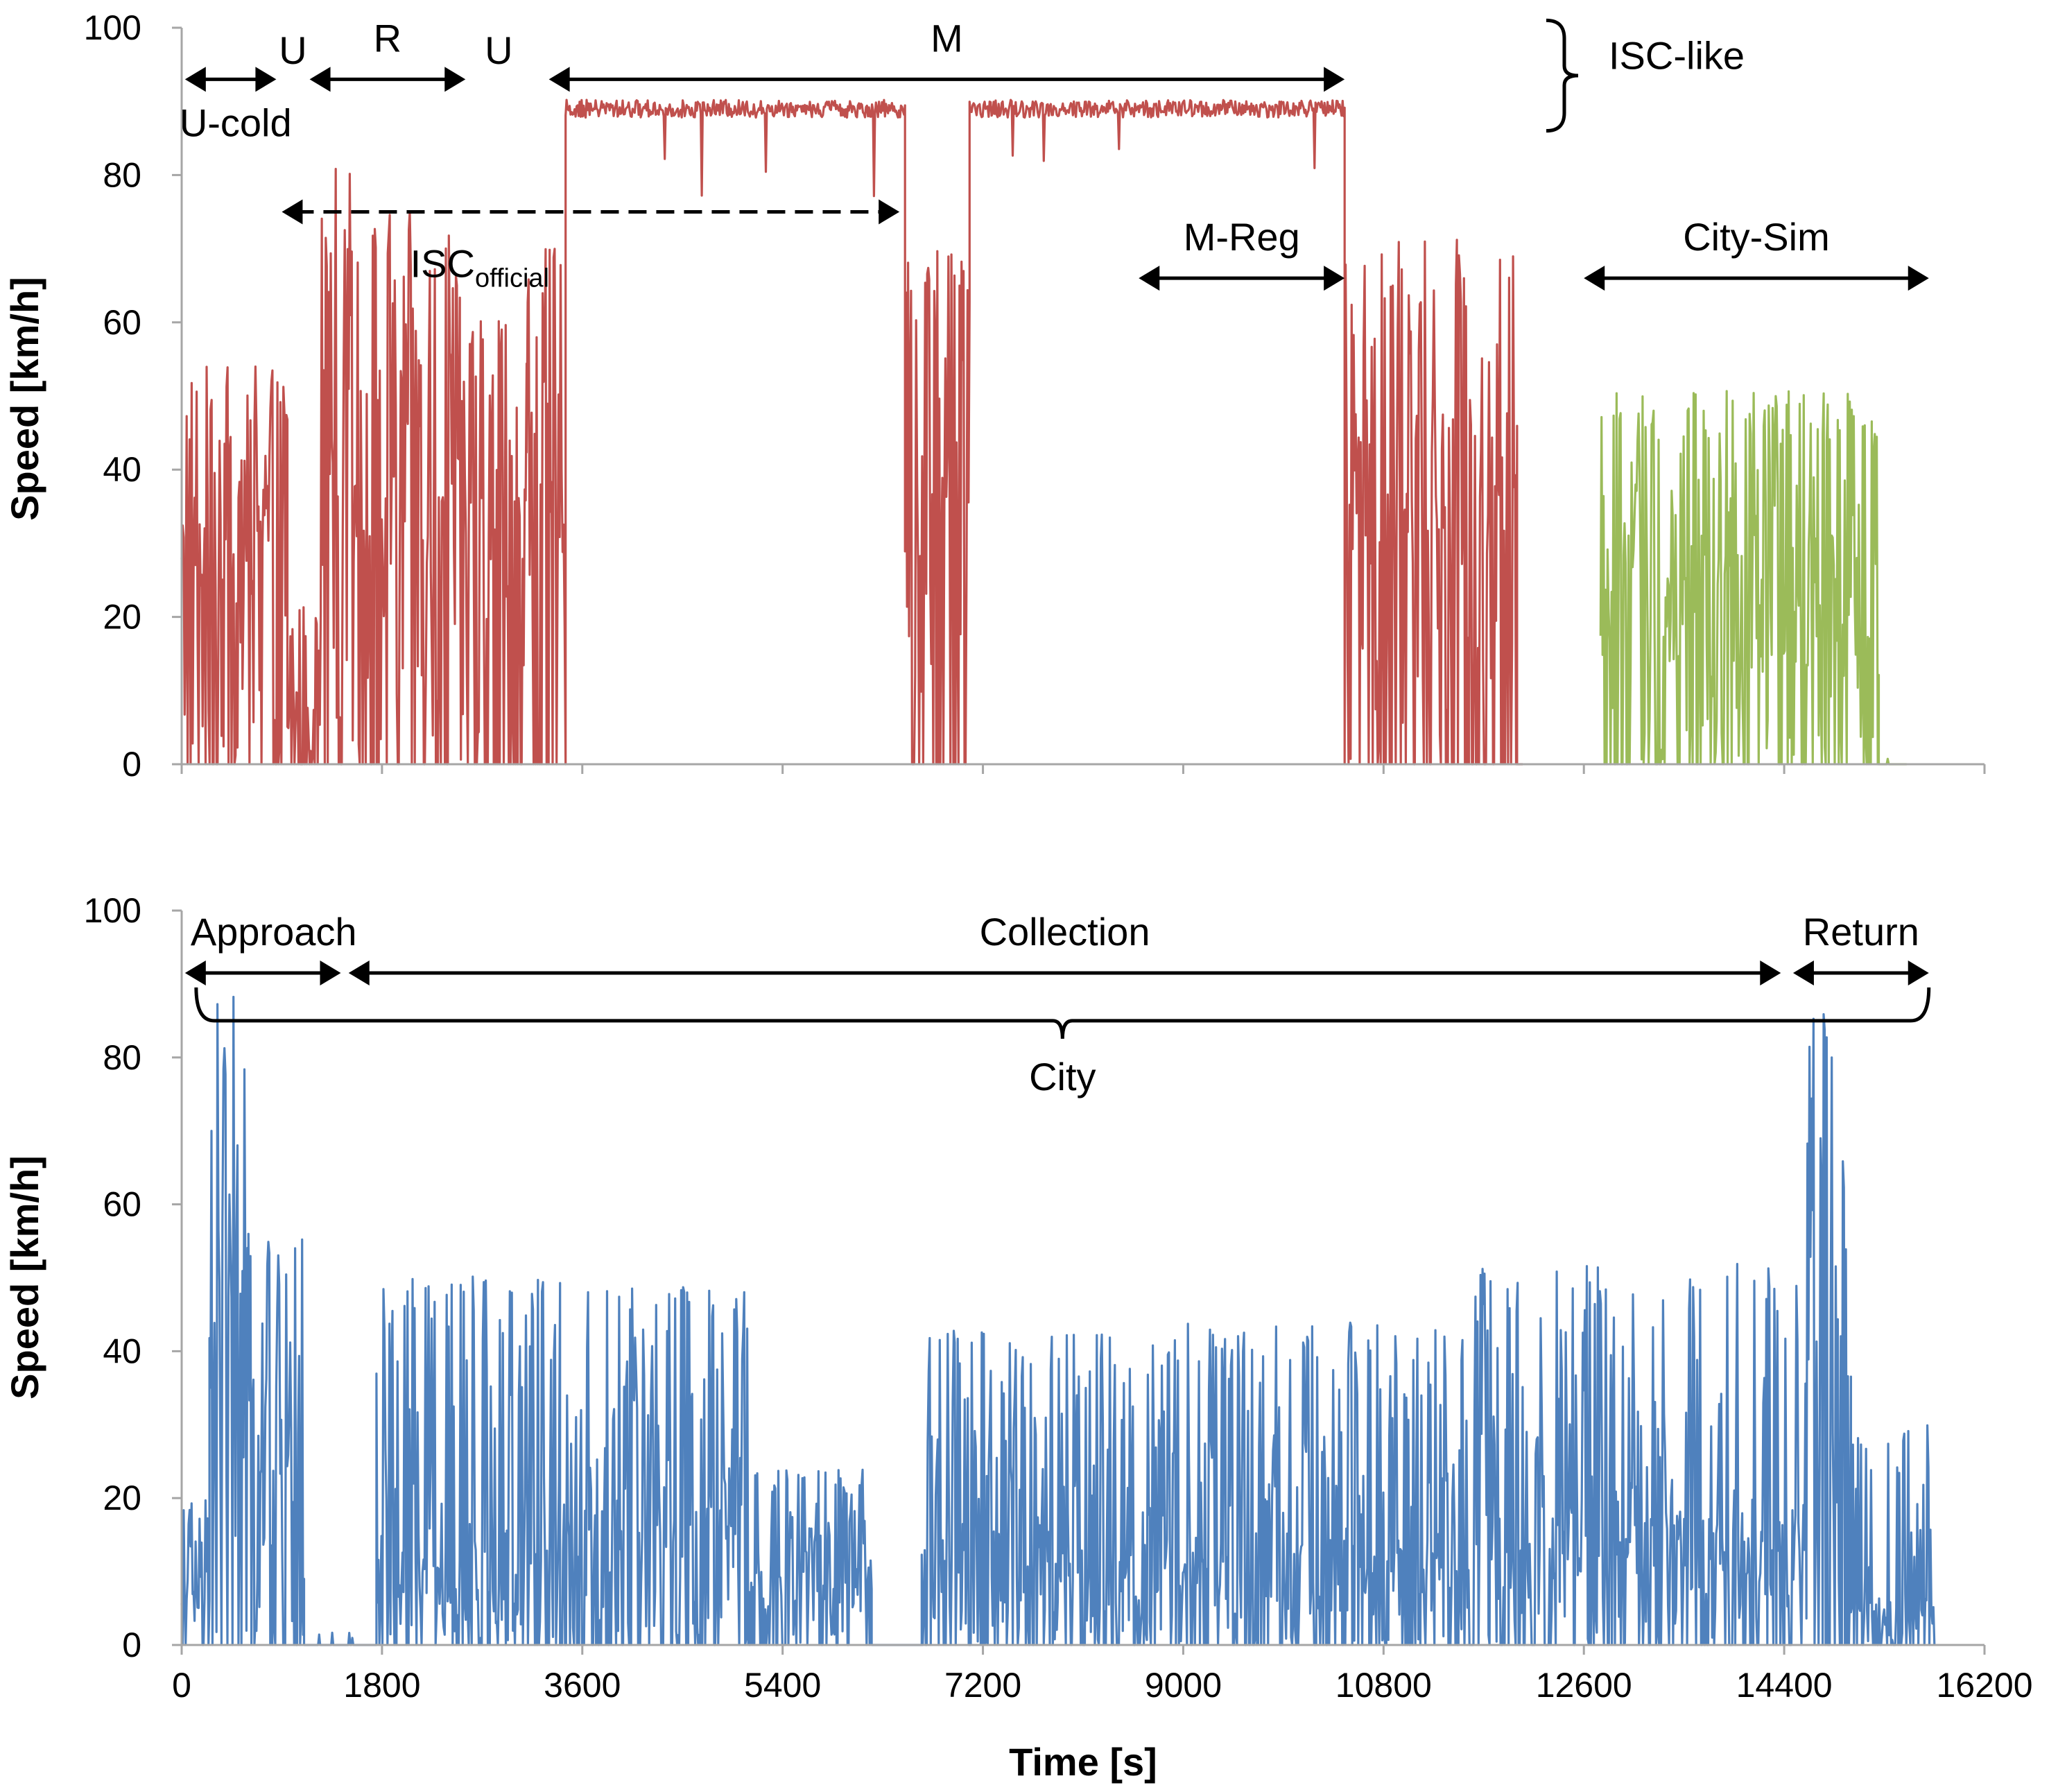 Image resolution: width=2058 pixels, height=1792 pixels. What do you see at coordinates (783, 1686) in the screenshot?
I see `x-tick-label: 5400` at bounding box center [783, 1686].